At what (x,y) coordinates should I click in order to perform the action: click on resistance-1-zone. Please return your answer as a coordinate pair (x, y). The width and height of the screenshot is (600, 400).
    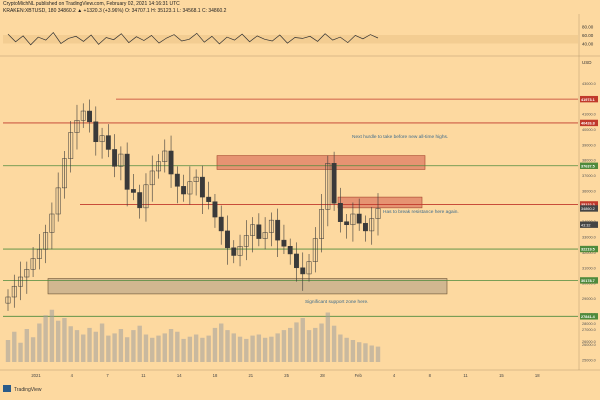
    Looking at the image, I should click on (321, 162).